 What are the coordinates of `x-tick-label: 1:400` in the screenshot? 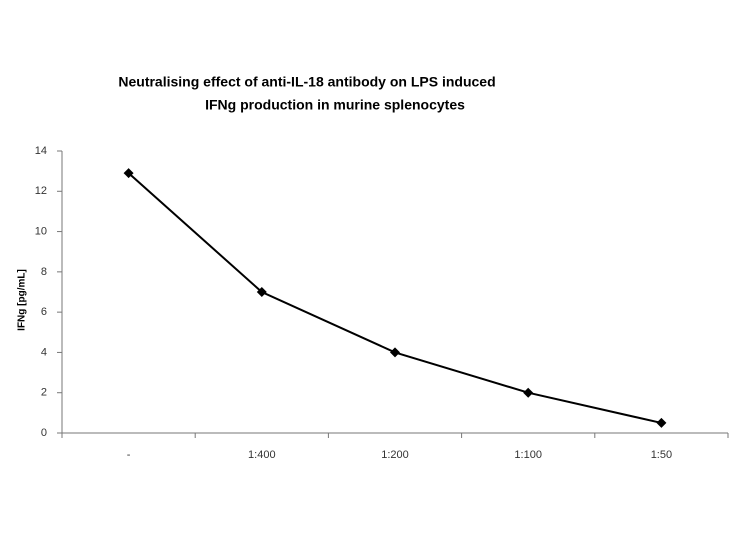 It's located at (262, 455).